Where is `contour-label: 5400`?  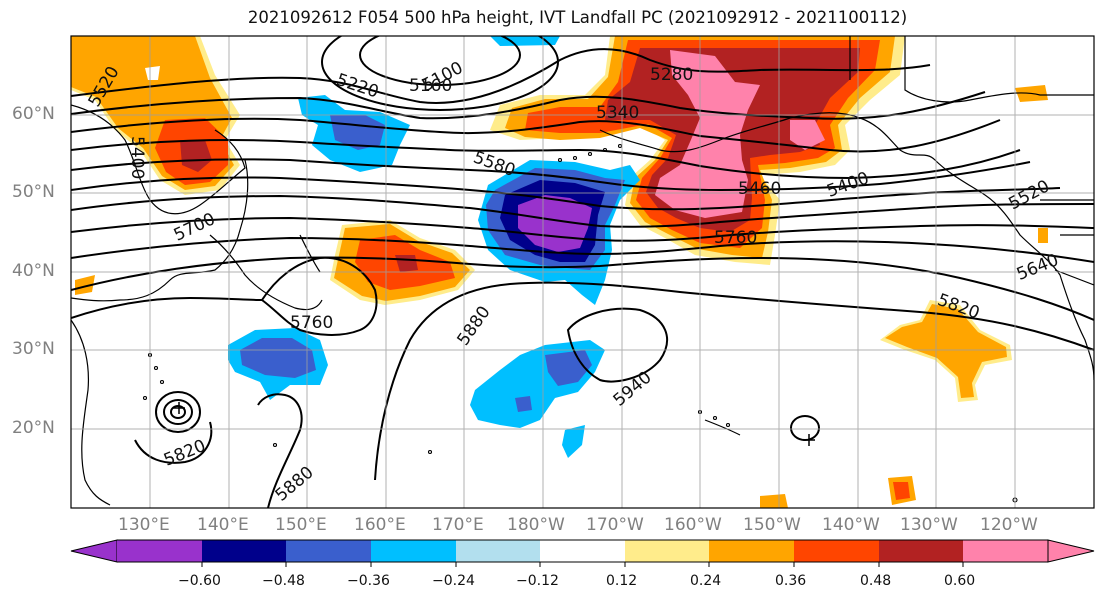 contour-label: 5400 is located at coordinates (137, 157).